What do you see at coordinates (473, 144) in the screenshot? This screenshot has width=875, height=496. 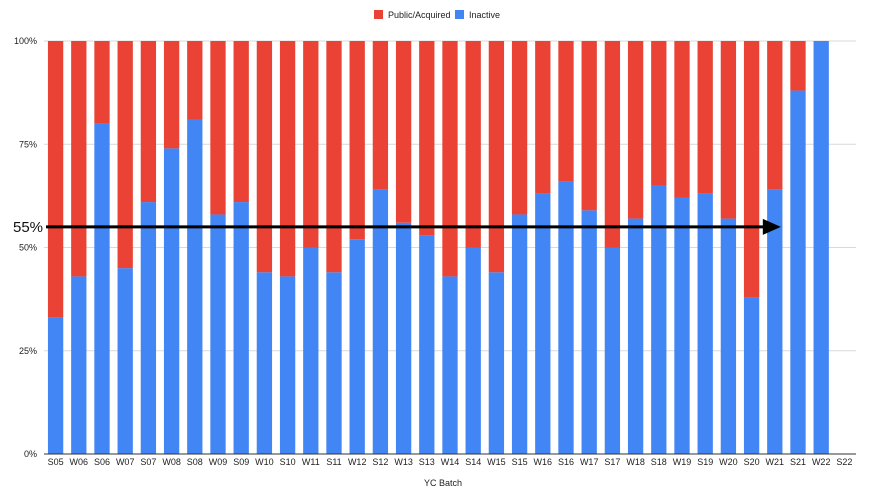 I see `bar-public-acquired-s14` at bounding box center [473, 144].